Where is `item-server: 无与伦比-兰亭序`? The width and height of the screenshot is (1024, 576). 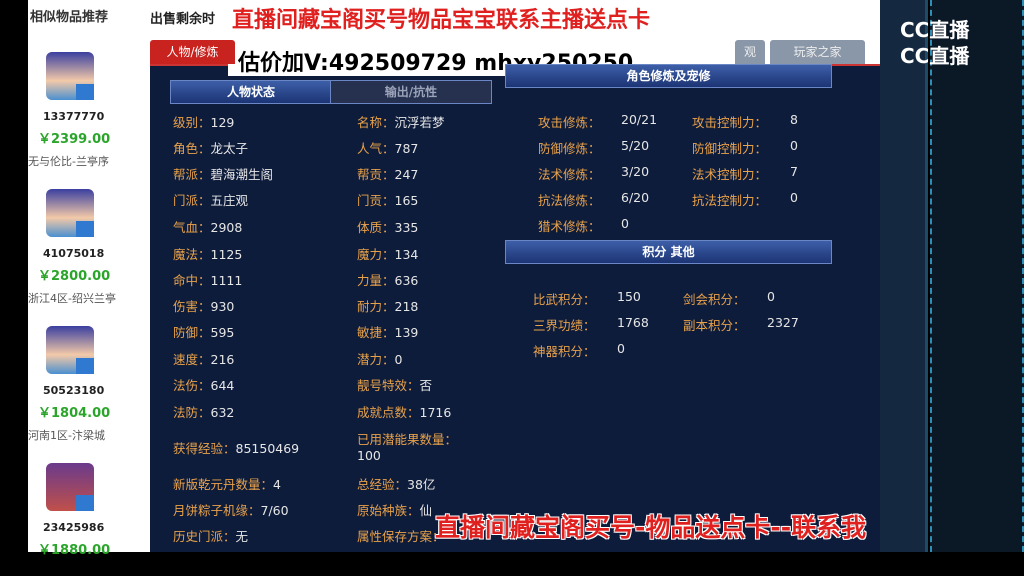 item-server: 无与伦比-兰亭序 is located at coordinates (68, 161).